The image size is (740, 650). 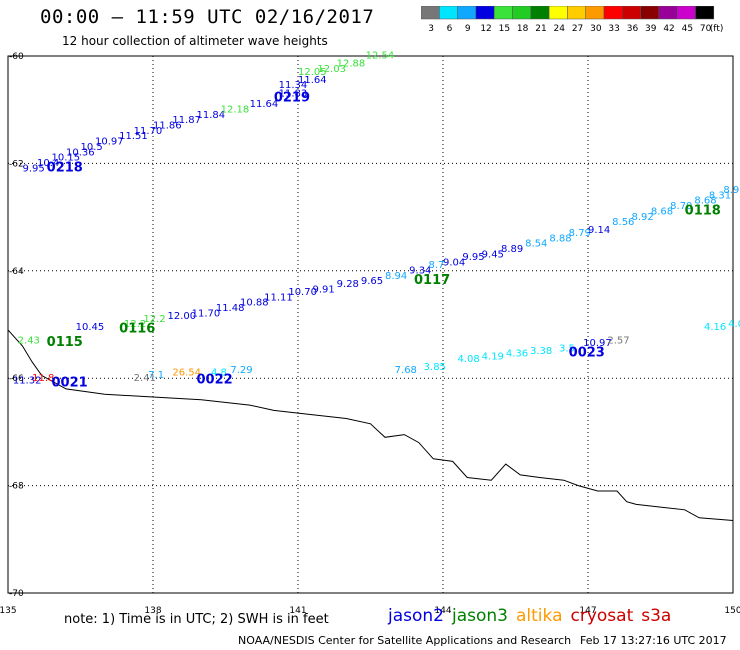 What do you see at coordinates (687, 29) in the screenshot?
I see `legend-label: 45` at bounding box center [687, 29].